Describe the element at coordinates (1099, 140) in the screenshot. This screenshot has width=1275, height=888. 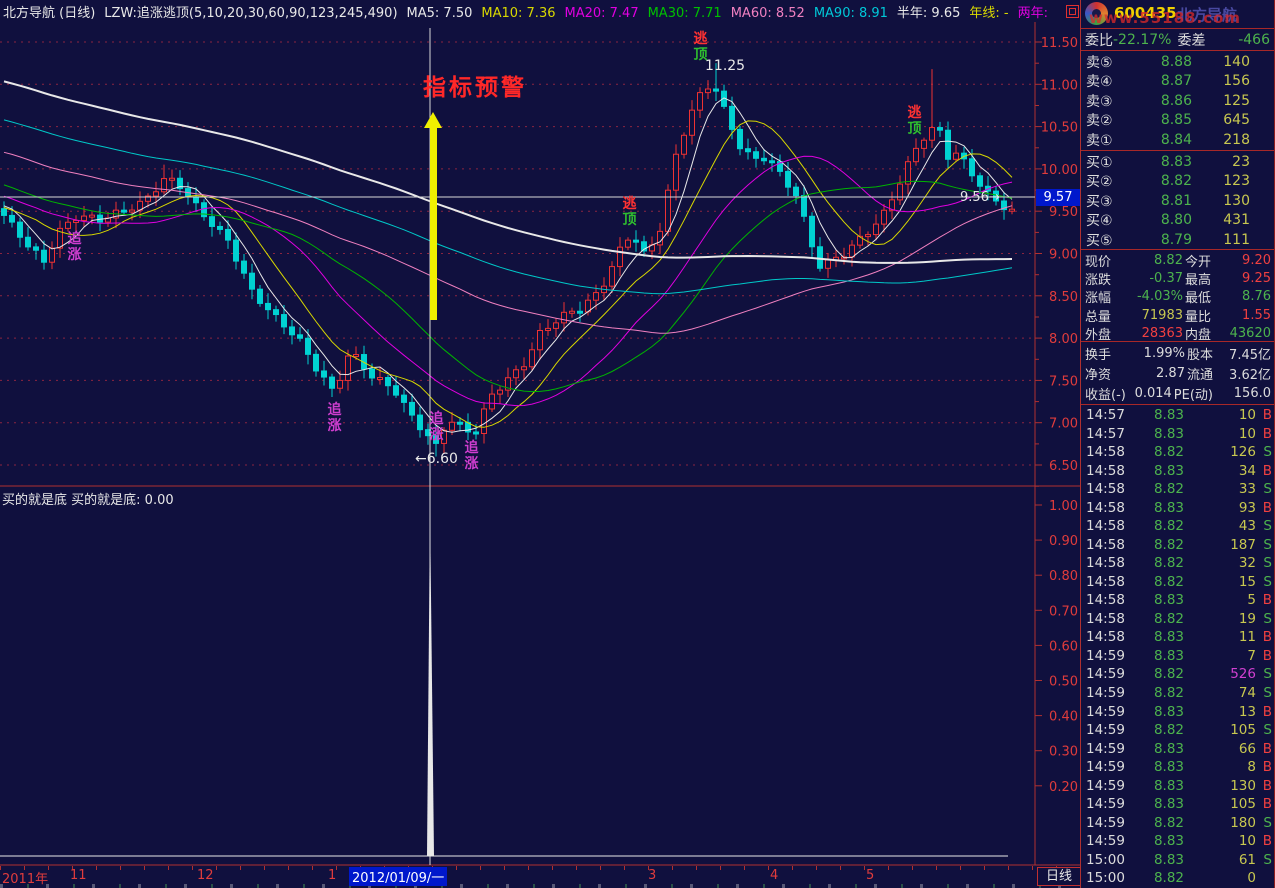
I see `level-label: 卖①` at that location.